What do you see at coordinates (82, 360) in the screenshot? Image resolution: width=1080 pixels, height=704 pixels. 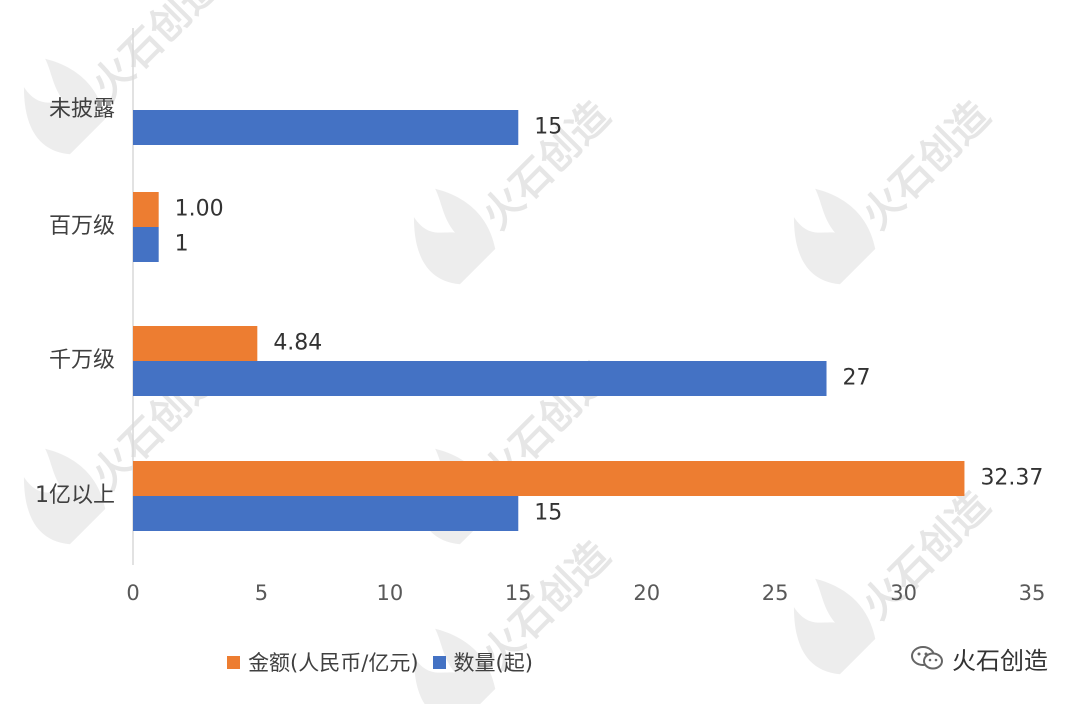 I see `category-label: 千万级` at bounding box center [82, 360].